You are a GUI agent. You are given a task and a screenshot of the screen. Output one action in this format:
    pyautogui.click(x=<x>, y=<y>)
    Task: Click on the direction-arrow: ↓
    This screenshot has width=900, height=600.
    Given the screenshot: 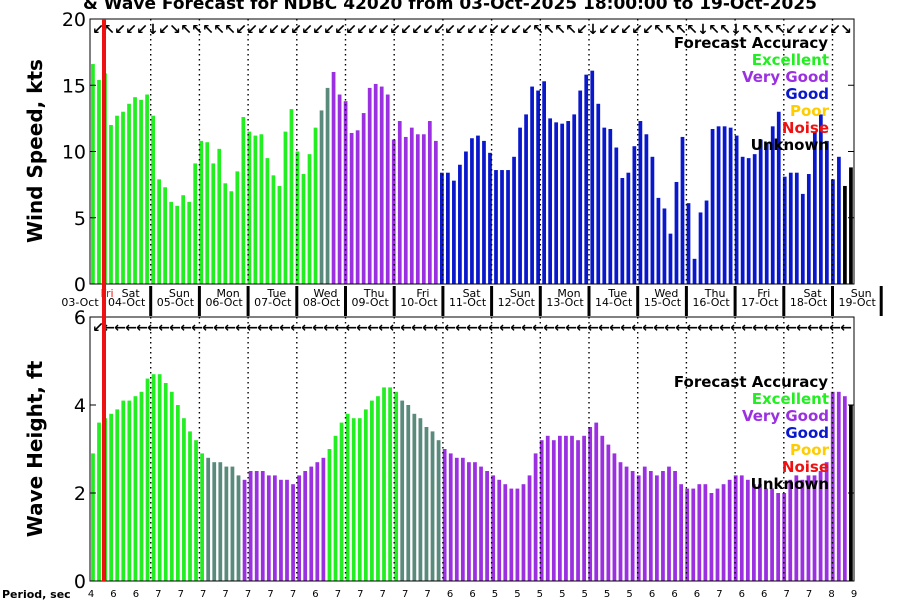 What is the action you would take?
    pyautogui.click(x=153, y=30)
    